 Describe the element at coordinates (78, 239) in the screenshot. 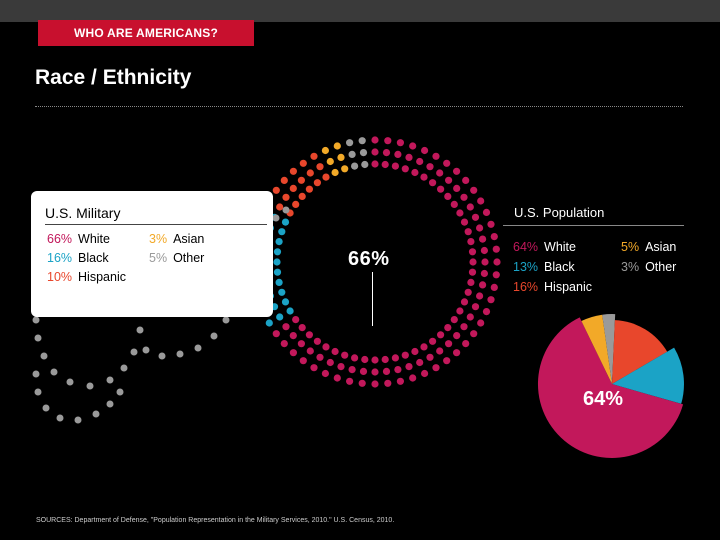

I see `military-stat-white: 66% White` at that location.